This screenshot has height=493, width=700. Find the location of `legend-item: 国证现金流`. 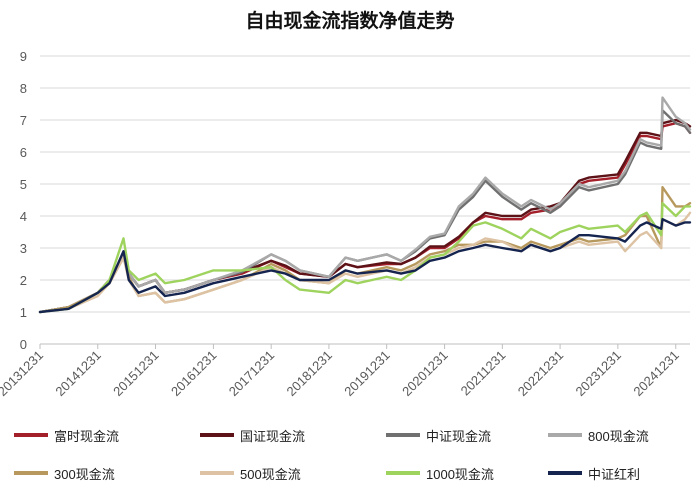

legend-item: 国证现金流 is located at coordinates (252, 435).